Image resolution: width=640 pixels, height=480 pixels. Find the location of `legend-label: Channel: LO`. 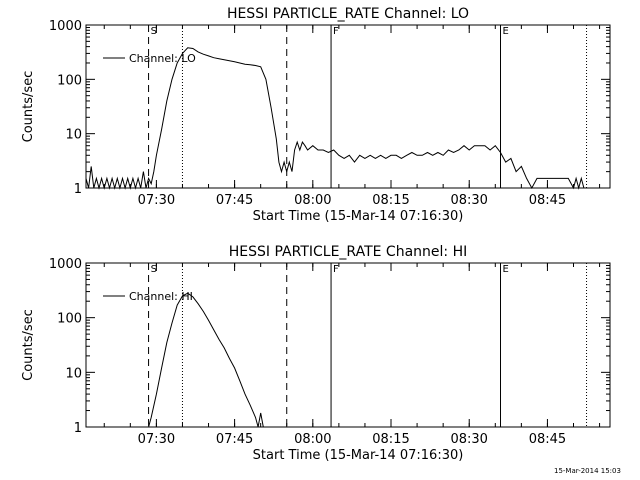

legend-label: Channel: LO is located at coordinates (162, 58).